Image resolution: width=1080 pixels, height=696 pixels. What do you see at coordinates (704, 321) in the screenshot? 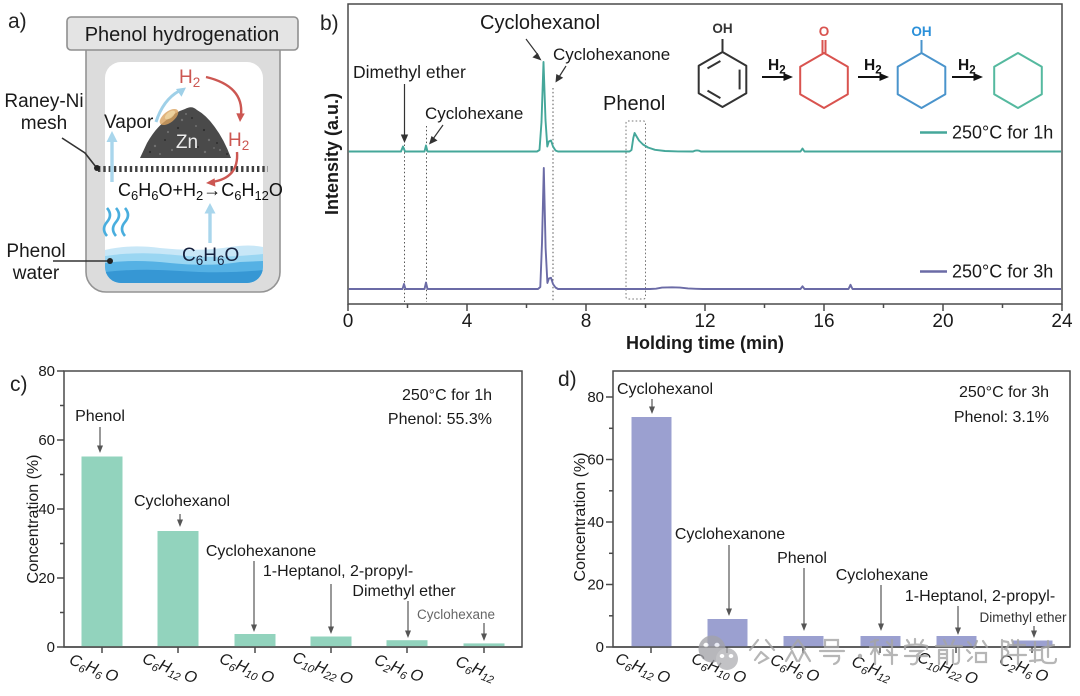
I see `svg-text: 12` at bounding box center [704, 321].